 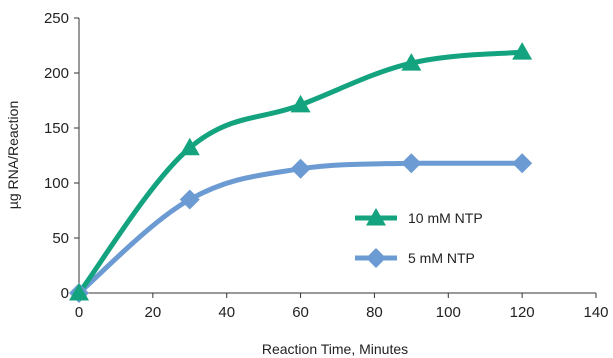 What do you see at coordinates (419, 238) in the screenshot?
I see `legend: 10 mM NTP 5 mM NTP` at bounding box center [419, 238].